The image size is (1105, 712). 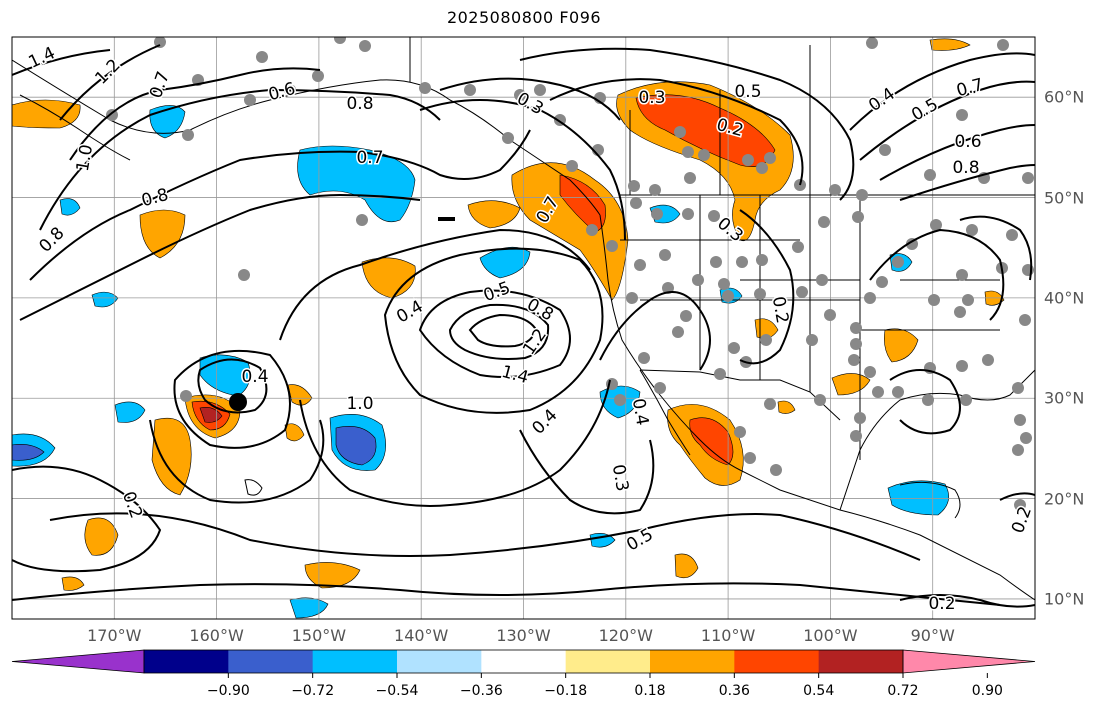 I want to click on longitude-label: 120°W, so click(x=625, y=635).